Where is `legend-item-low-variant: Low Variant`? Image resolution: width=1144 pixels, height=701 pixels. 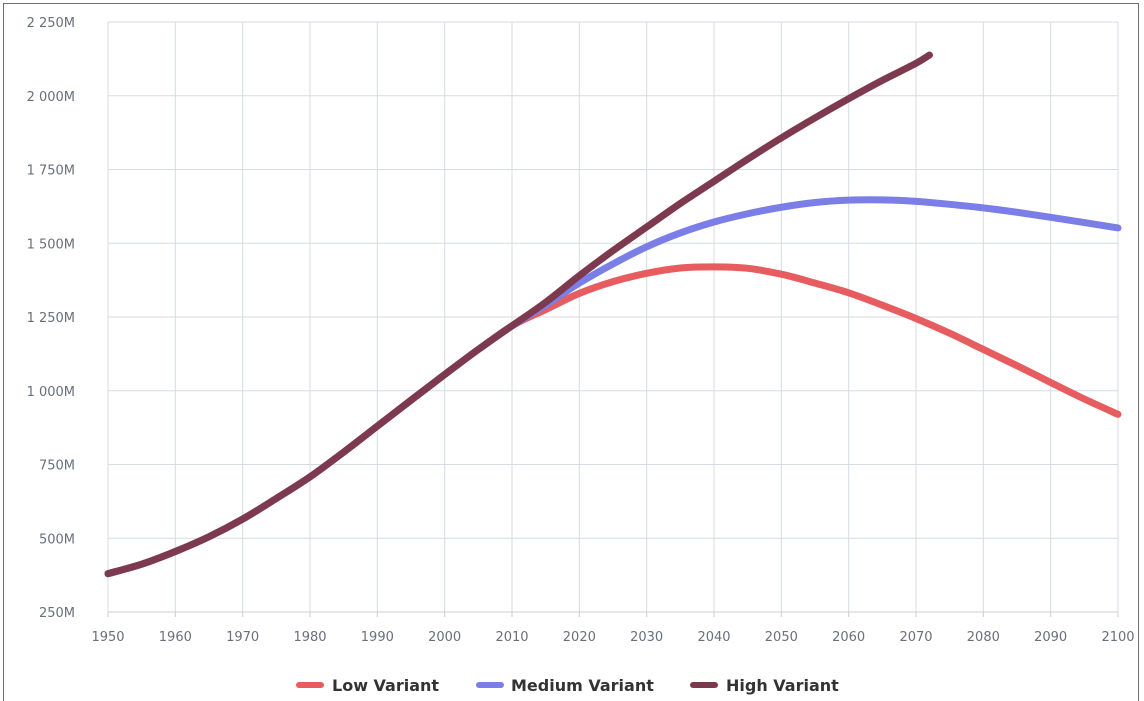
legend-item-low-variant: Low Variant is located at coordinates (367, 685).